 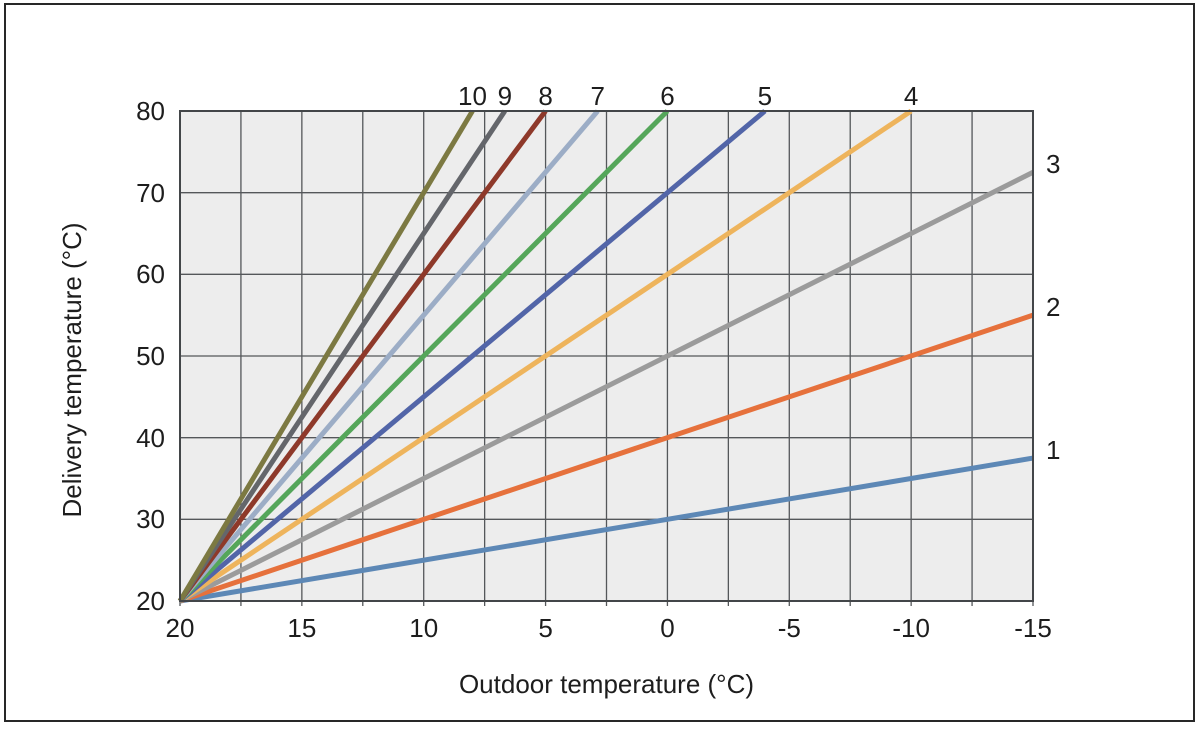 I want to click on y-tick-label: 60, so click(x=150, y=274).